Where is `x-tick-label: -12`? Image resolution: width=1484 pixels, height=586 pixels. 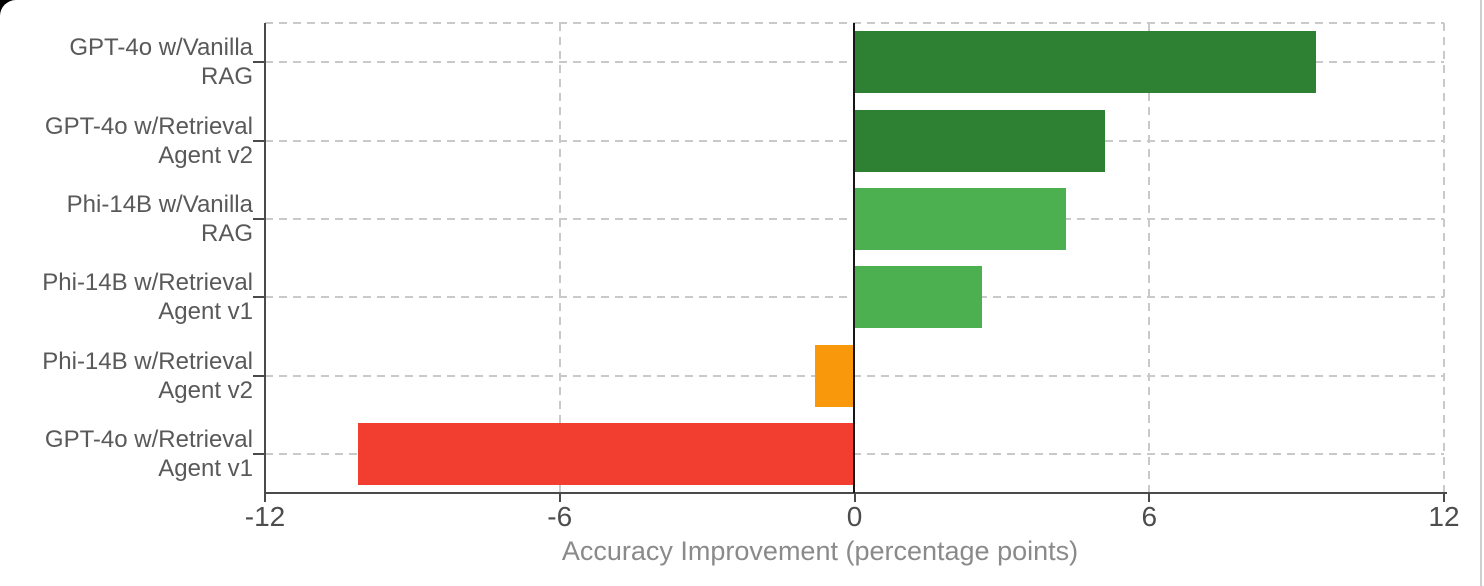
x-tick-label: -12 is located at coordinates (265, 516).